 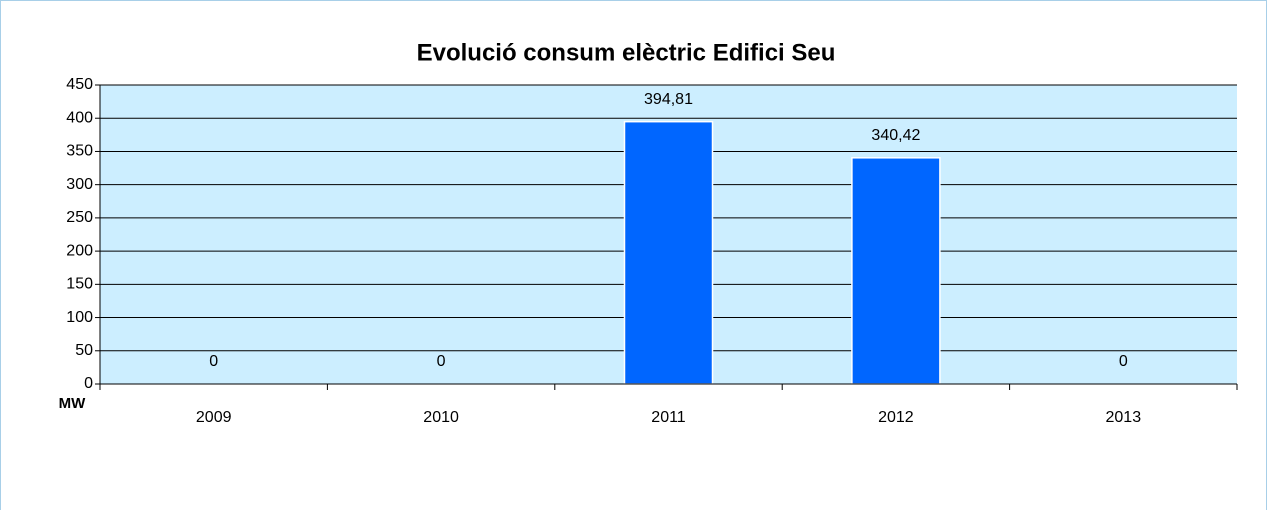 What do you see at coordinates (895, 135) in the screenshot?
I see `data-label: 340,42` at bounding box center [895, 135].